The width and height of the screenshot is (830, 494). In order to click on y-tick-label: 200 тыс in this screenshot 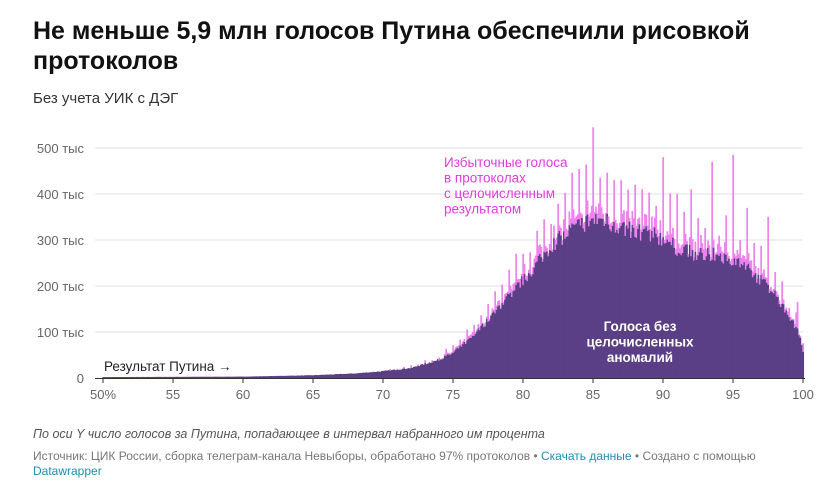, I will do `click(61, 286)`.